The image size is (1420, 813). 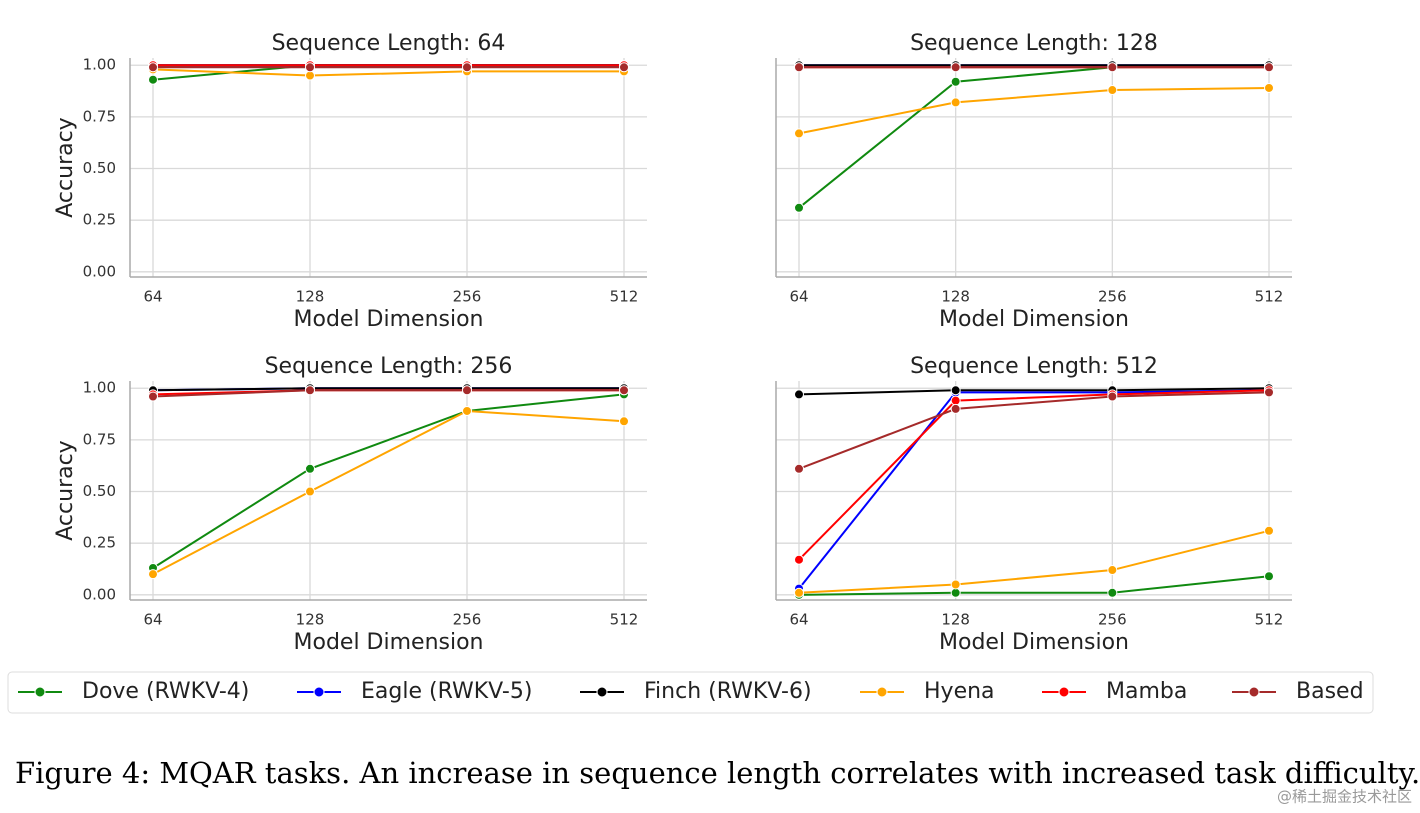 What do you see at coordinates (1034, 43) in the screenshot?
I see `chart-title: Sequence Length: 128` at bounding box center [1034, 43].